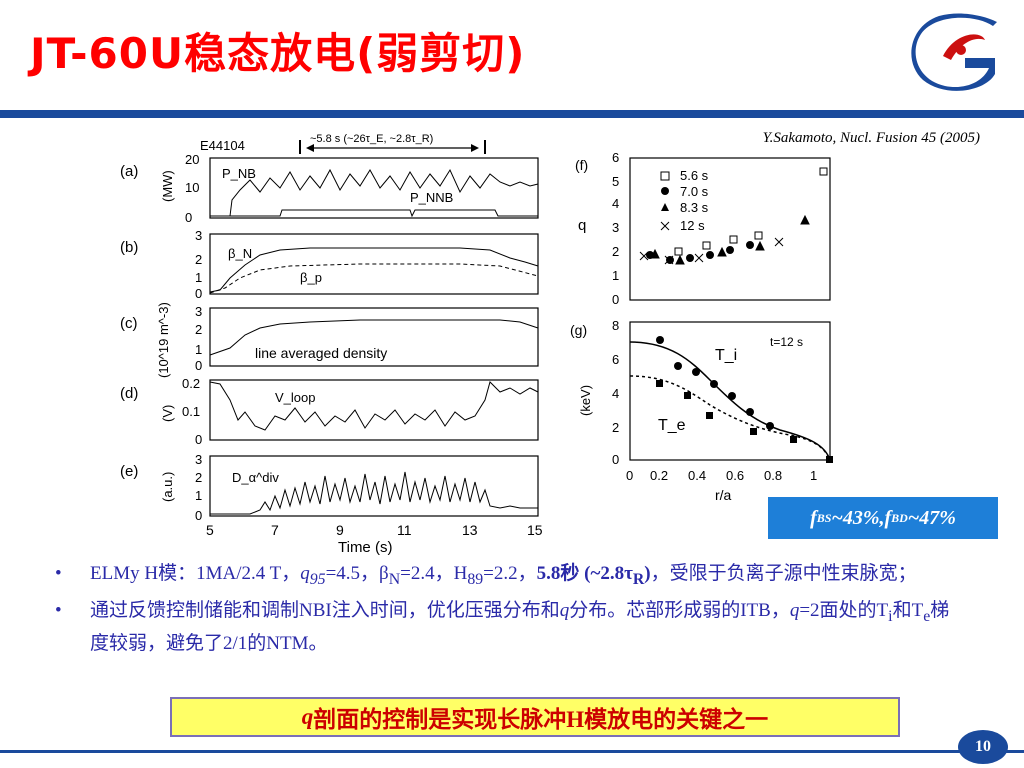 The height and width of the screenshot is (768, 1024). I want to click on duration-annotation: ~5.8 s (~26τ_E, ~2.8τ_R), so click(371, 139).